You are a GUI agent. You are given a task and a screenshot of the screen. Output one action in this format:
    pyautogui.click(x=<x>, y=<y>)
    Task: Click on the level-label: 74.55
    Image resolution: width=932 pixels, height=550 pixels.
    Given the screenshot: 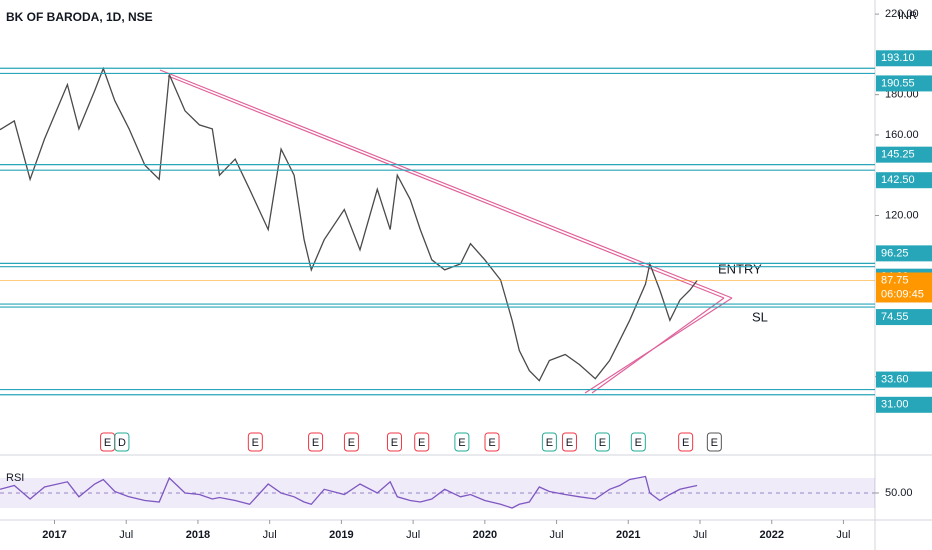 What is the action you would take?
    pyautogui.click(x=895, y=317)
    